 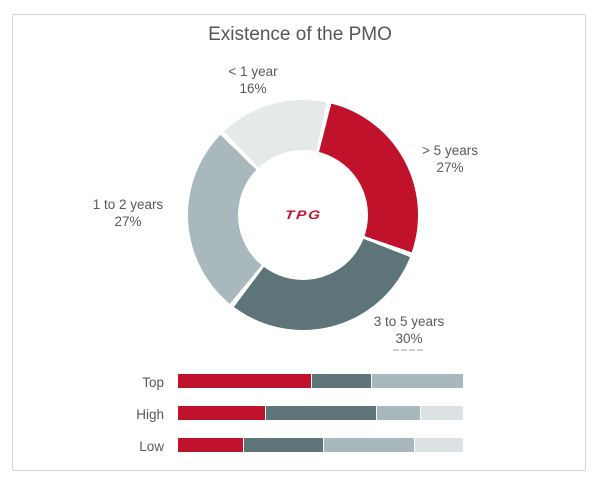 What do you see at coordinates (450, 150) in the screenshot?
I see `slice-label: > 5 years` at bounding box center [450, 150].